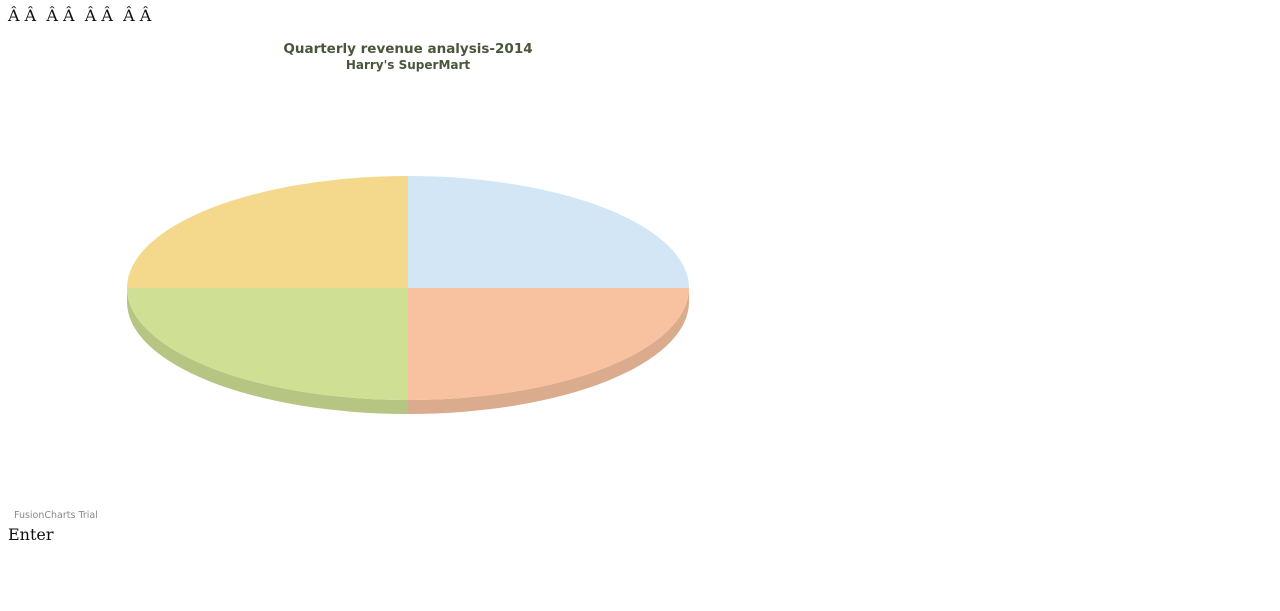 The width and height of the screenshot is (1280, 611). I want to click on chart-subtitle: Harry's SuperMart, so click(408, 65).